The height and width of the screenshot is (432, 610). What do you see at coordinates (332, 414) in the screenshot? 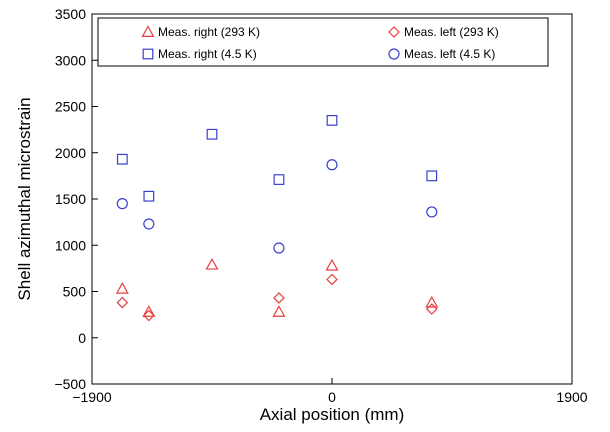
I see `x-axis-label: Axial position (mm)` at bounding box center [332, 414].